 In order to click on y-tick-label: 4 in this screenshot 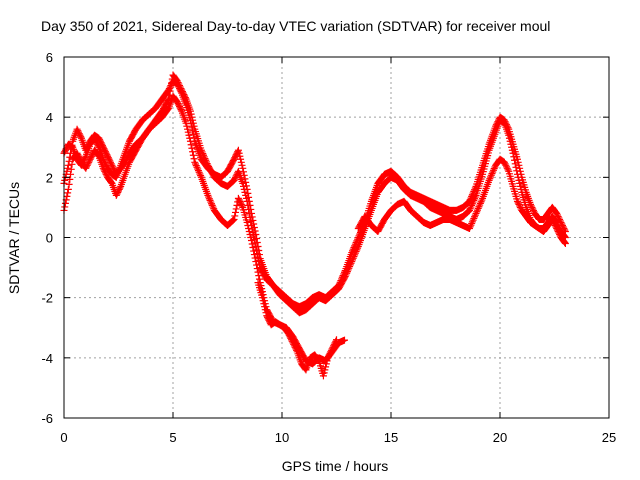, I will do `click(49, 117)`.